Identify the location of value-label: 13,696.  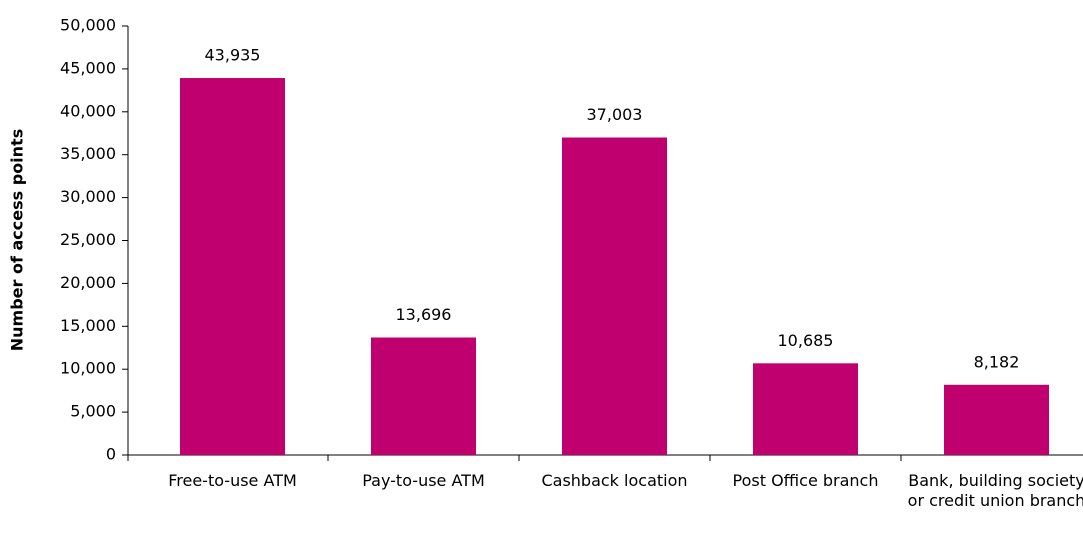
(424, 314).